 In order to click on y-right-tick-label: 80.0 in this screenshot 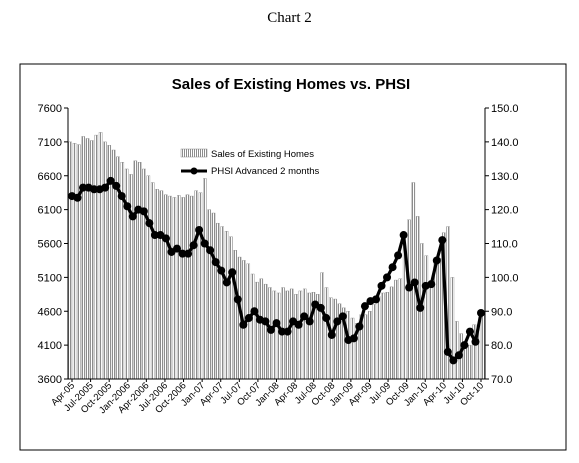, I will do `click(501, 346)`.